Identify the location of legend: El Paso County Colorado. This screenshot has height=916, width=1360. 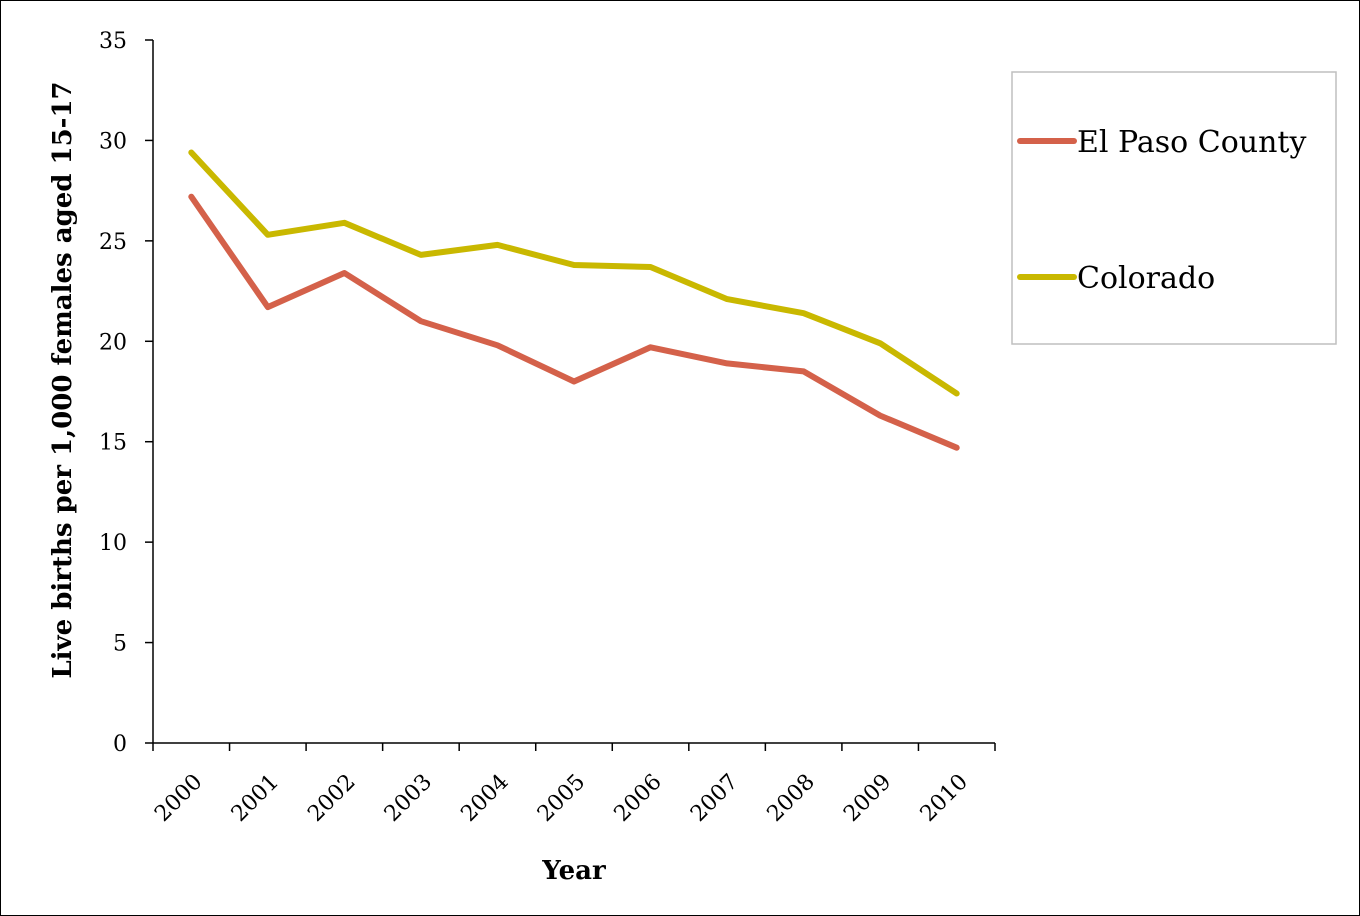
(1174, 208).